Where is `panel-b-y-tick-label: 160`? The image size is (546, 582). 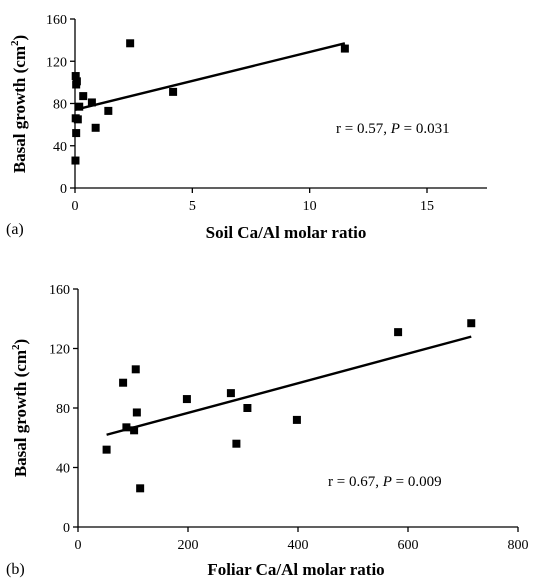 panel-b-y-tick-label: 160 is located at coordinates (59, 290).